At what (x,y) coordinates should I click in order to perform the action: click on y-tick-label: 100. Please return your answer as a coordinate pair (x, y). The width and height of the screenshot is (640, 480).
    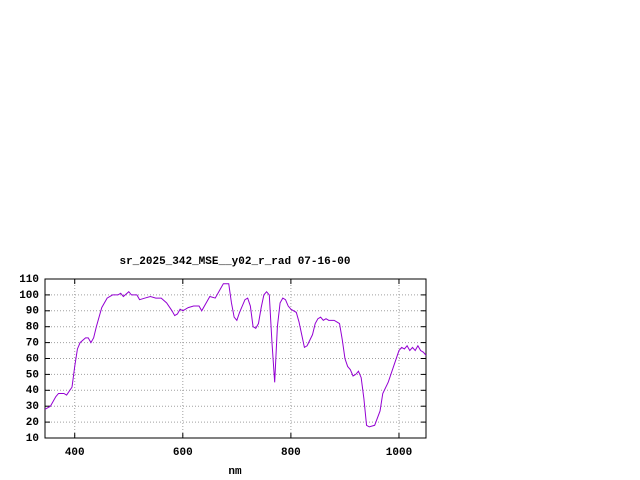
    Looking at the image, I should click on (29, 296).